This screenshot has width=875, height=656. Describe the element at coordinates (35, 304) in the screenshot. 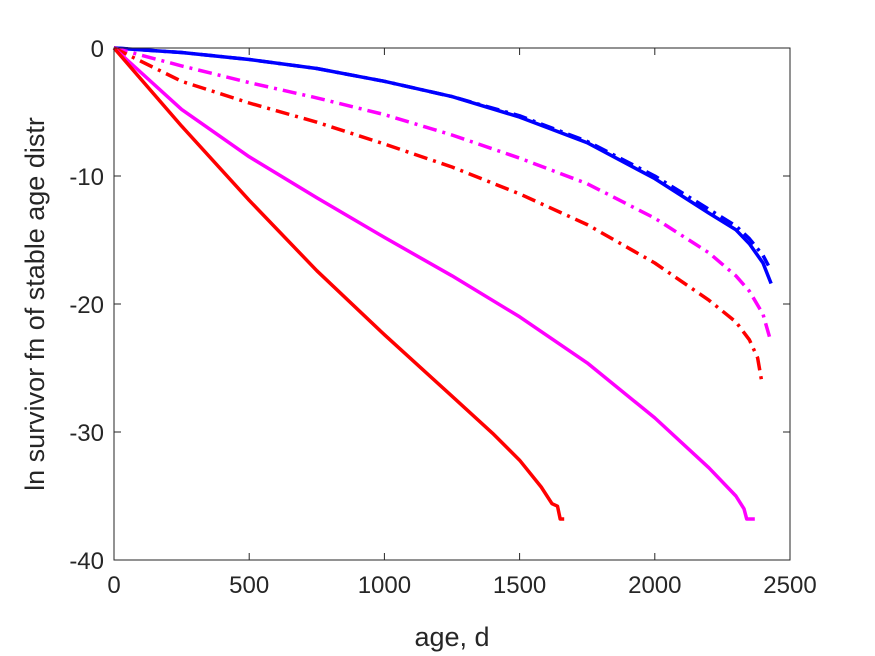

I see `y-axis-label: ln survivor fn of stable age distr` at that location.